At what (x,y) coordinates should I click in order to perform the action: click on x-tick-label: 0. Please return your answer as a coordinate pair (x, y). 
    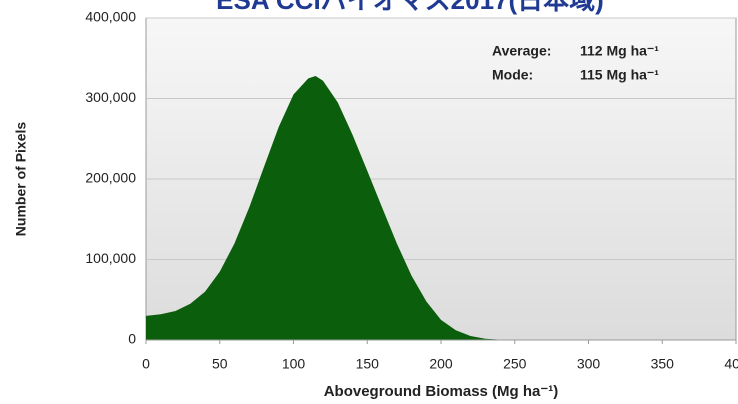
    Looking at the image, I should click on (146, 364).